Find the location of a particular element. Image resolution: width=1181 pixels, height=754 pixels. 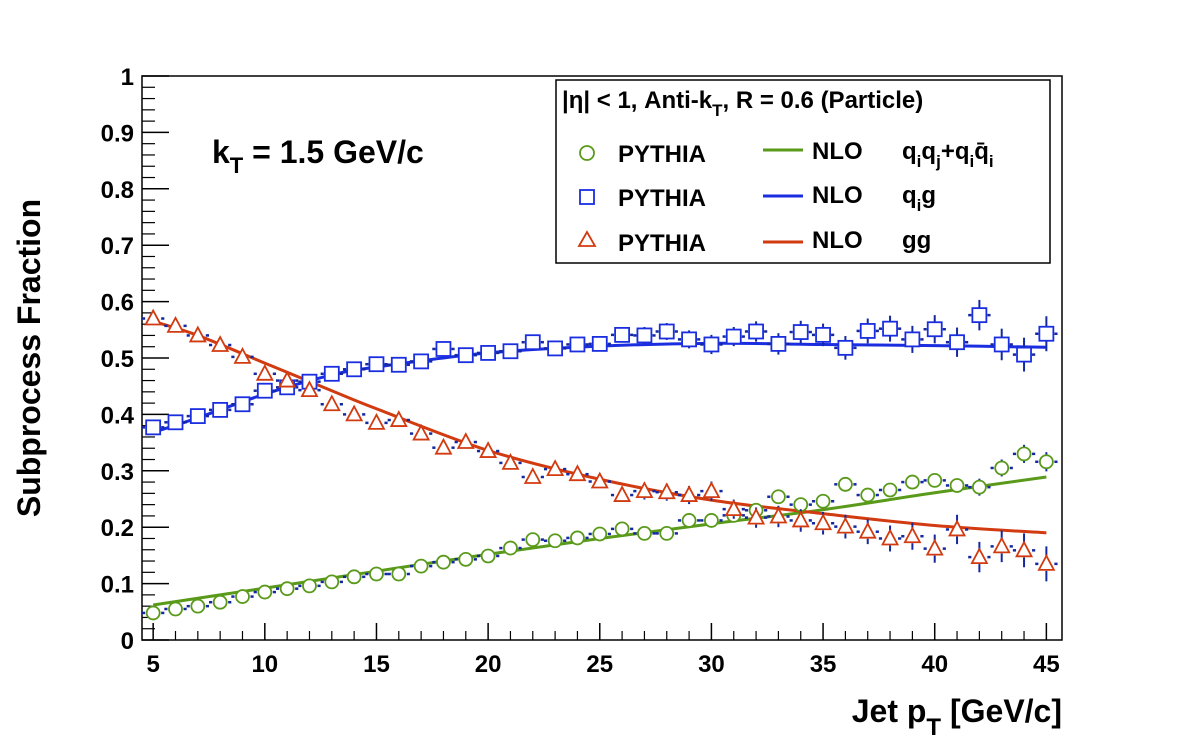

y-tick-label: 0.5 is located at coordinates (117, 359).